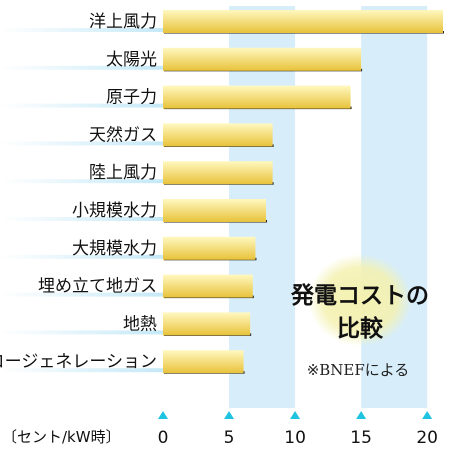 The image size is (450, 450). I want to click on tick-label-0: 0, so click(163, 438).